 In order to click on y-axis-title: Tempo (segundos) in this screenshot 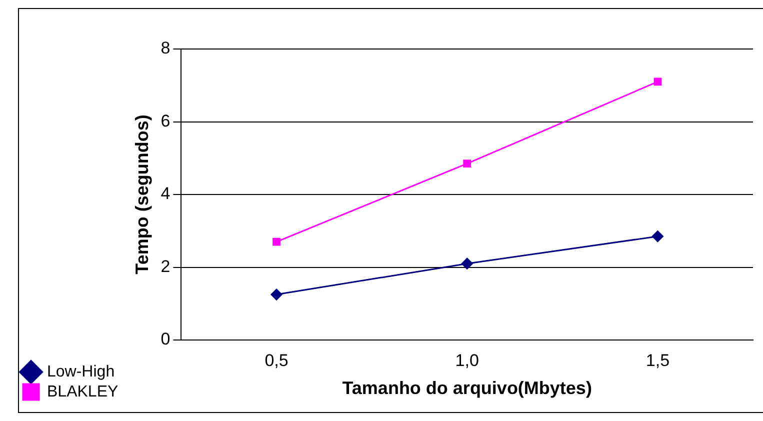, I will do `click(142, 194)`.